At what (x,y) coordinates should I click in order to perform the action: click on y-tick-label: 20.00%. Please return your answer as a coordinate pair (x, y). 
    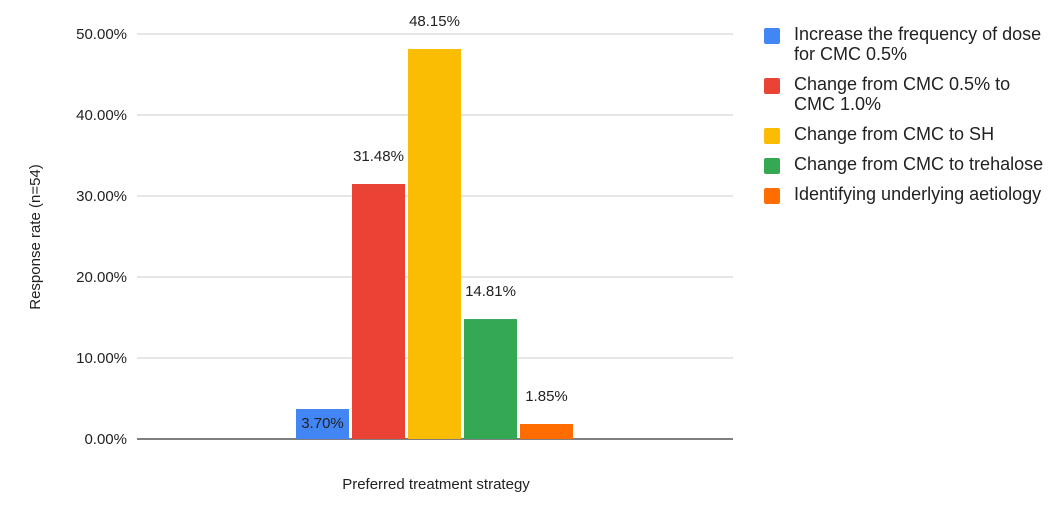
    Looking at the image, I should click on (101, 277).